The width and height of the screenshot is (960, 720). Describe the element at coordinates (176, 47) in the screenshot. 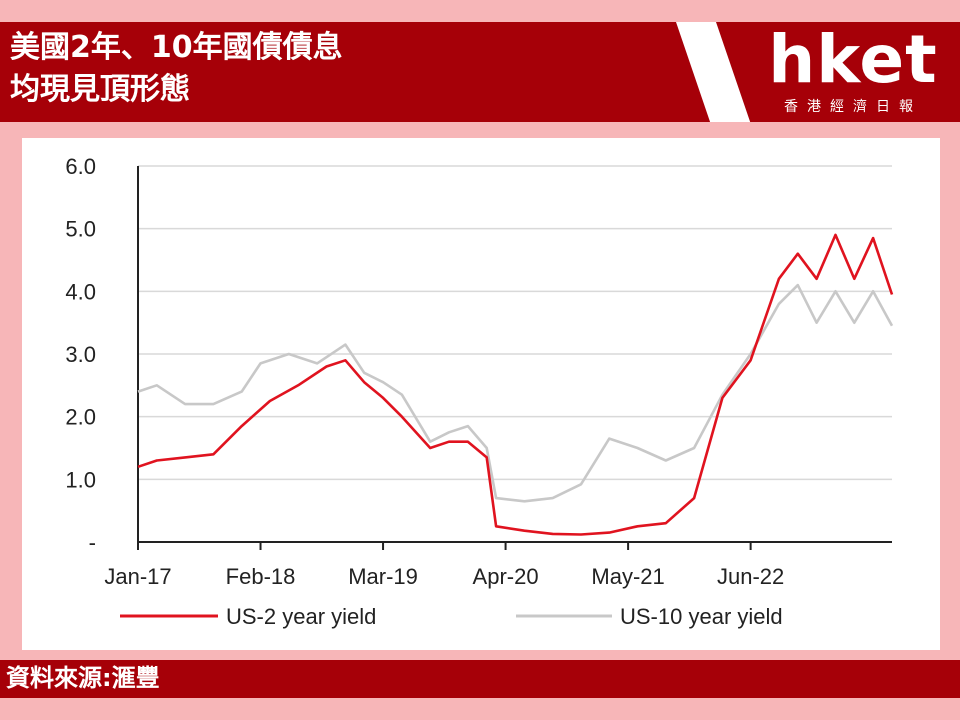

I see `title-line-1: 美國2年、10年國債債息` at that location.